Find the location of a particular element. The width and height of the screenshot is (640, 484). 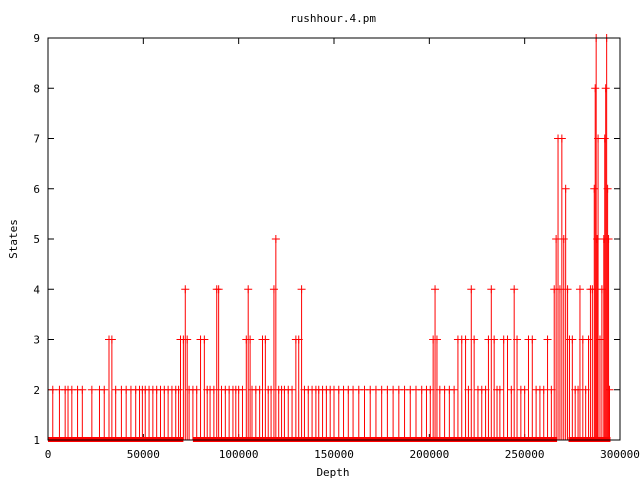

x-tick-label: 200000 is located at coordinates (429, 454).